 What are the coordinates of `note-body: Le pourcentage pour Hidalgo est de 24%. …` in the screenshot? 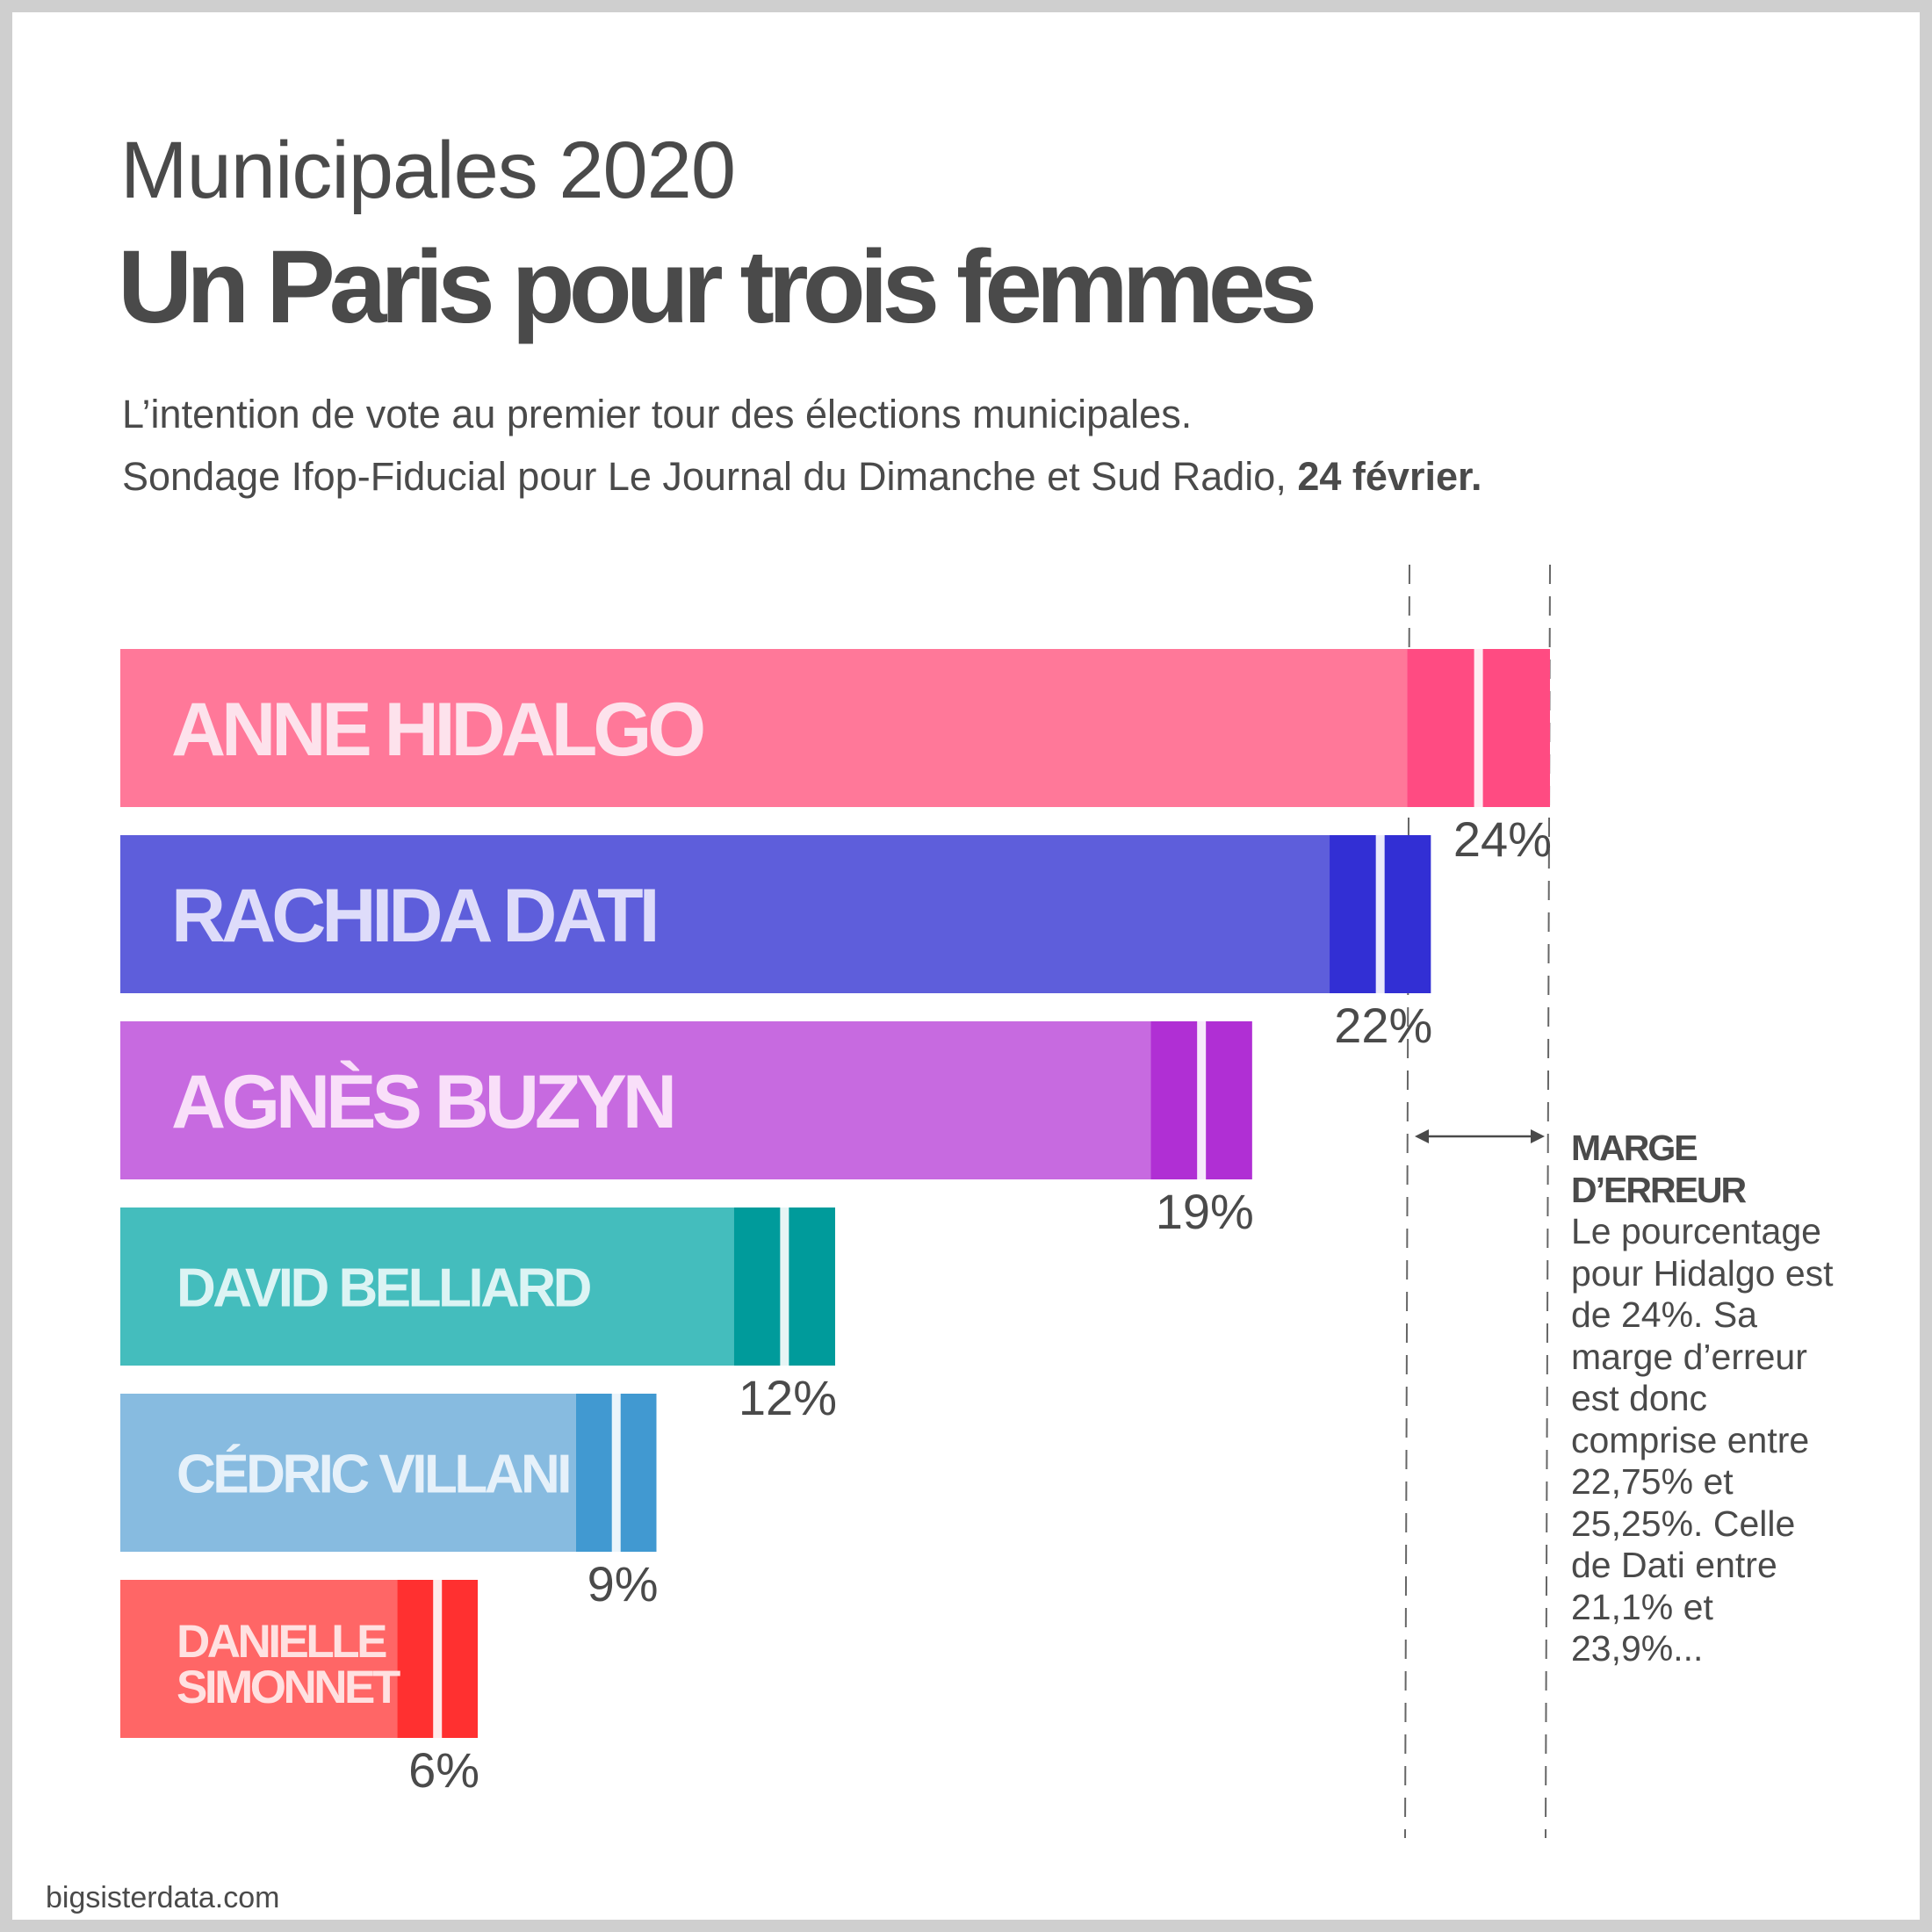 It's located at (1703, 1440).